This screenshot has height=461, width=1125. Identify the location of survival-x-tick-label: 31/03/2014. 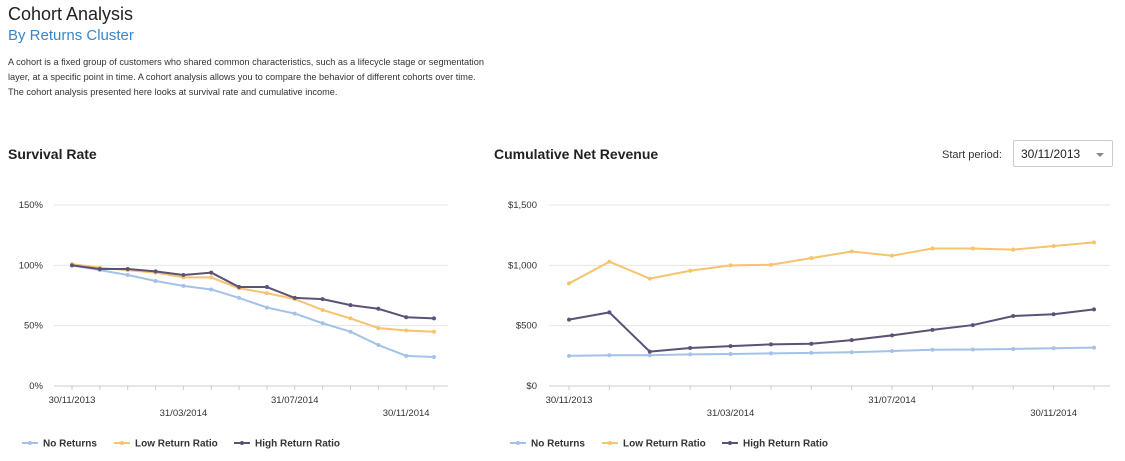
(184, 413).